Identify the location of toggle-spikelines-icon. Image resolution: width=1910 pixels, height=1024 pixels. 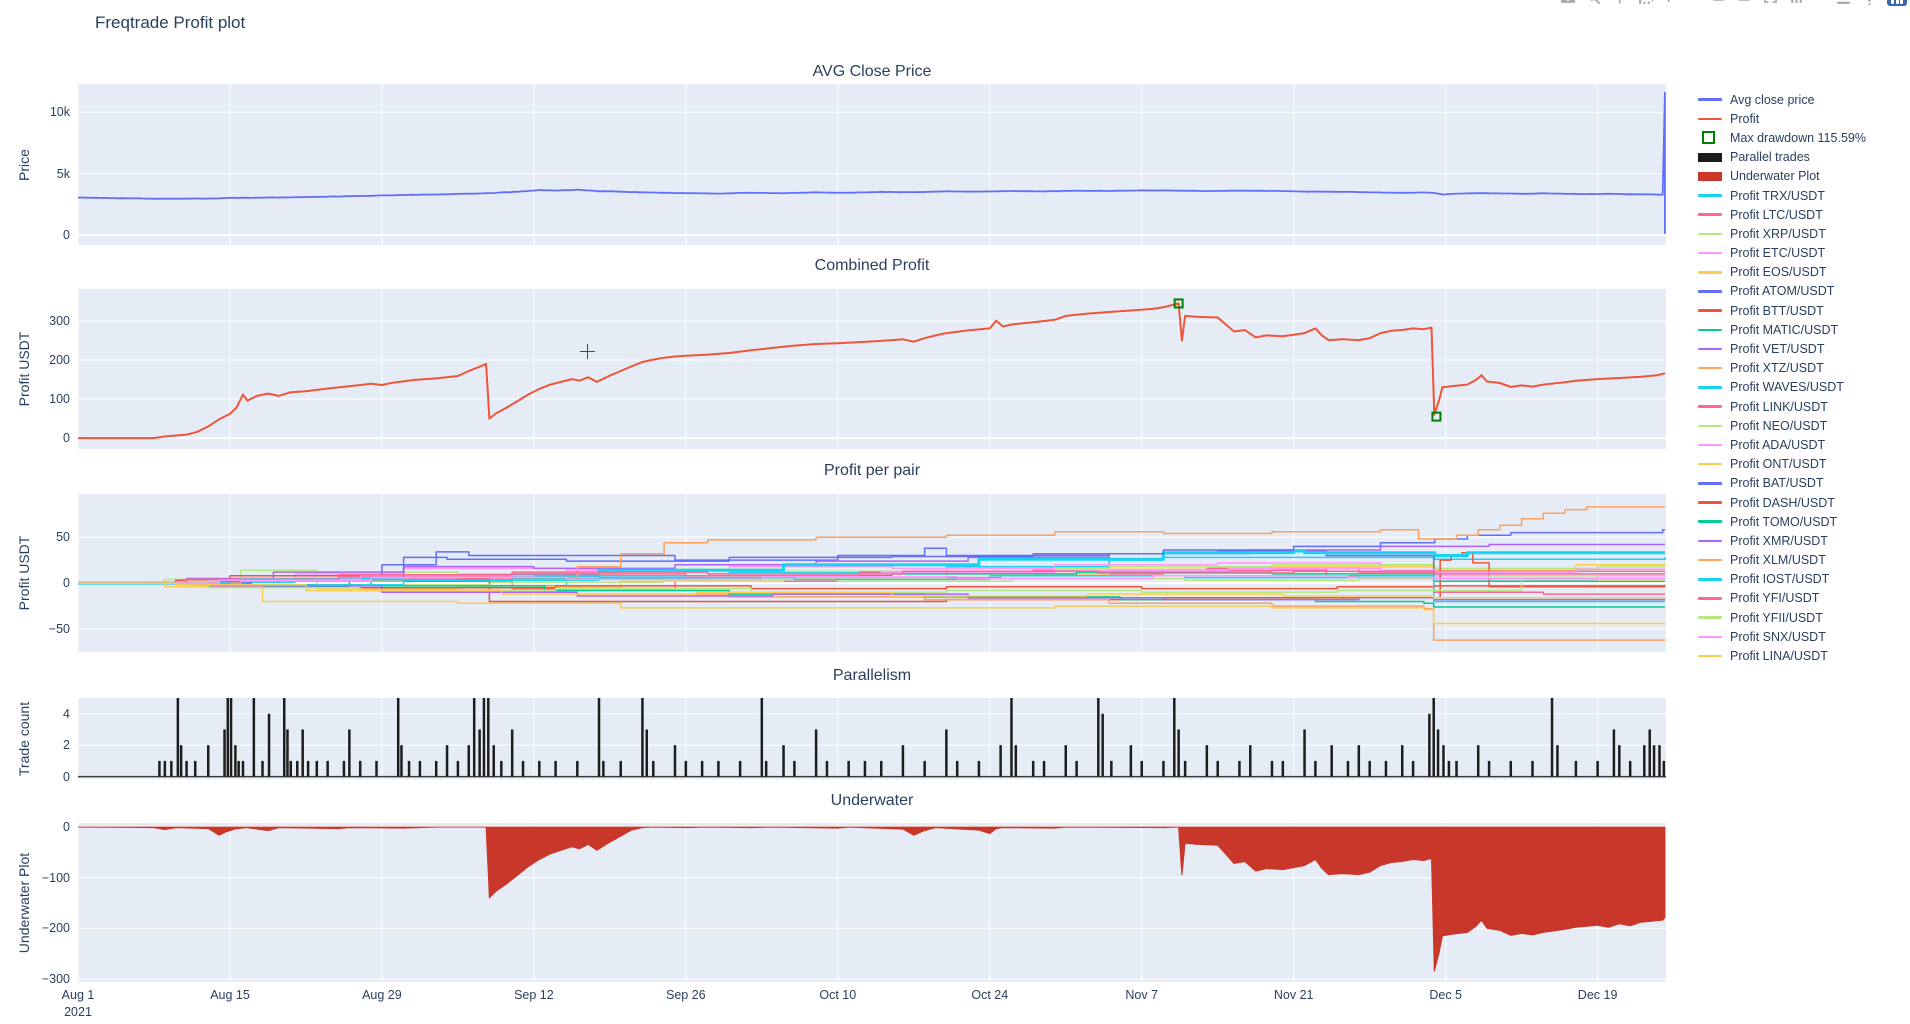
(1843, 3).